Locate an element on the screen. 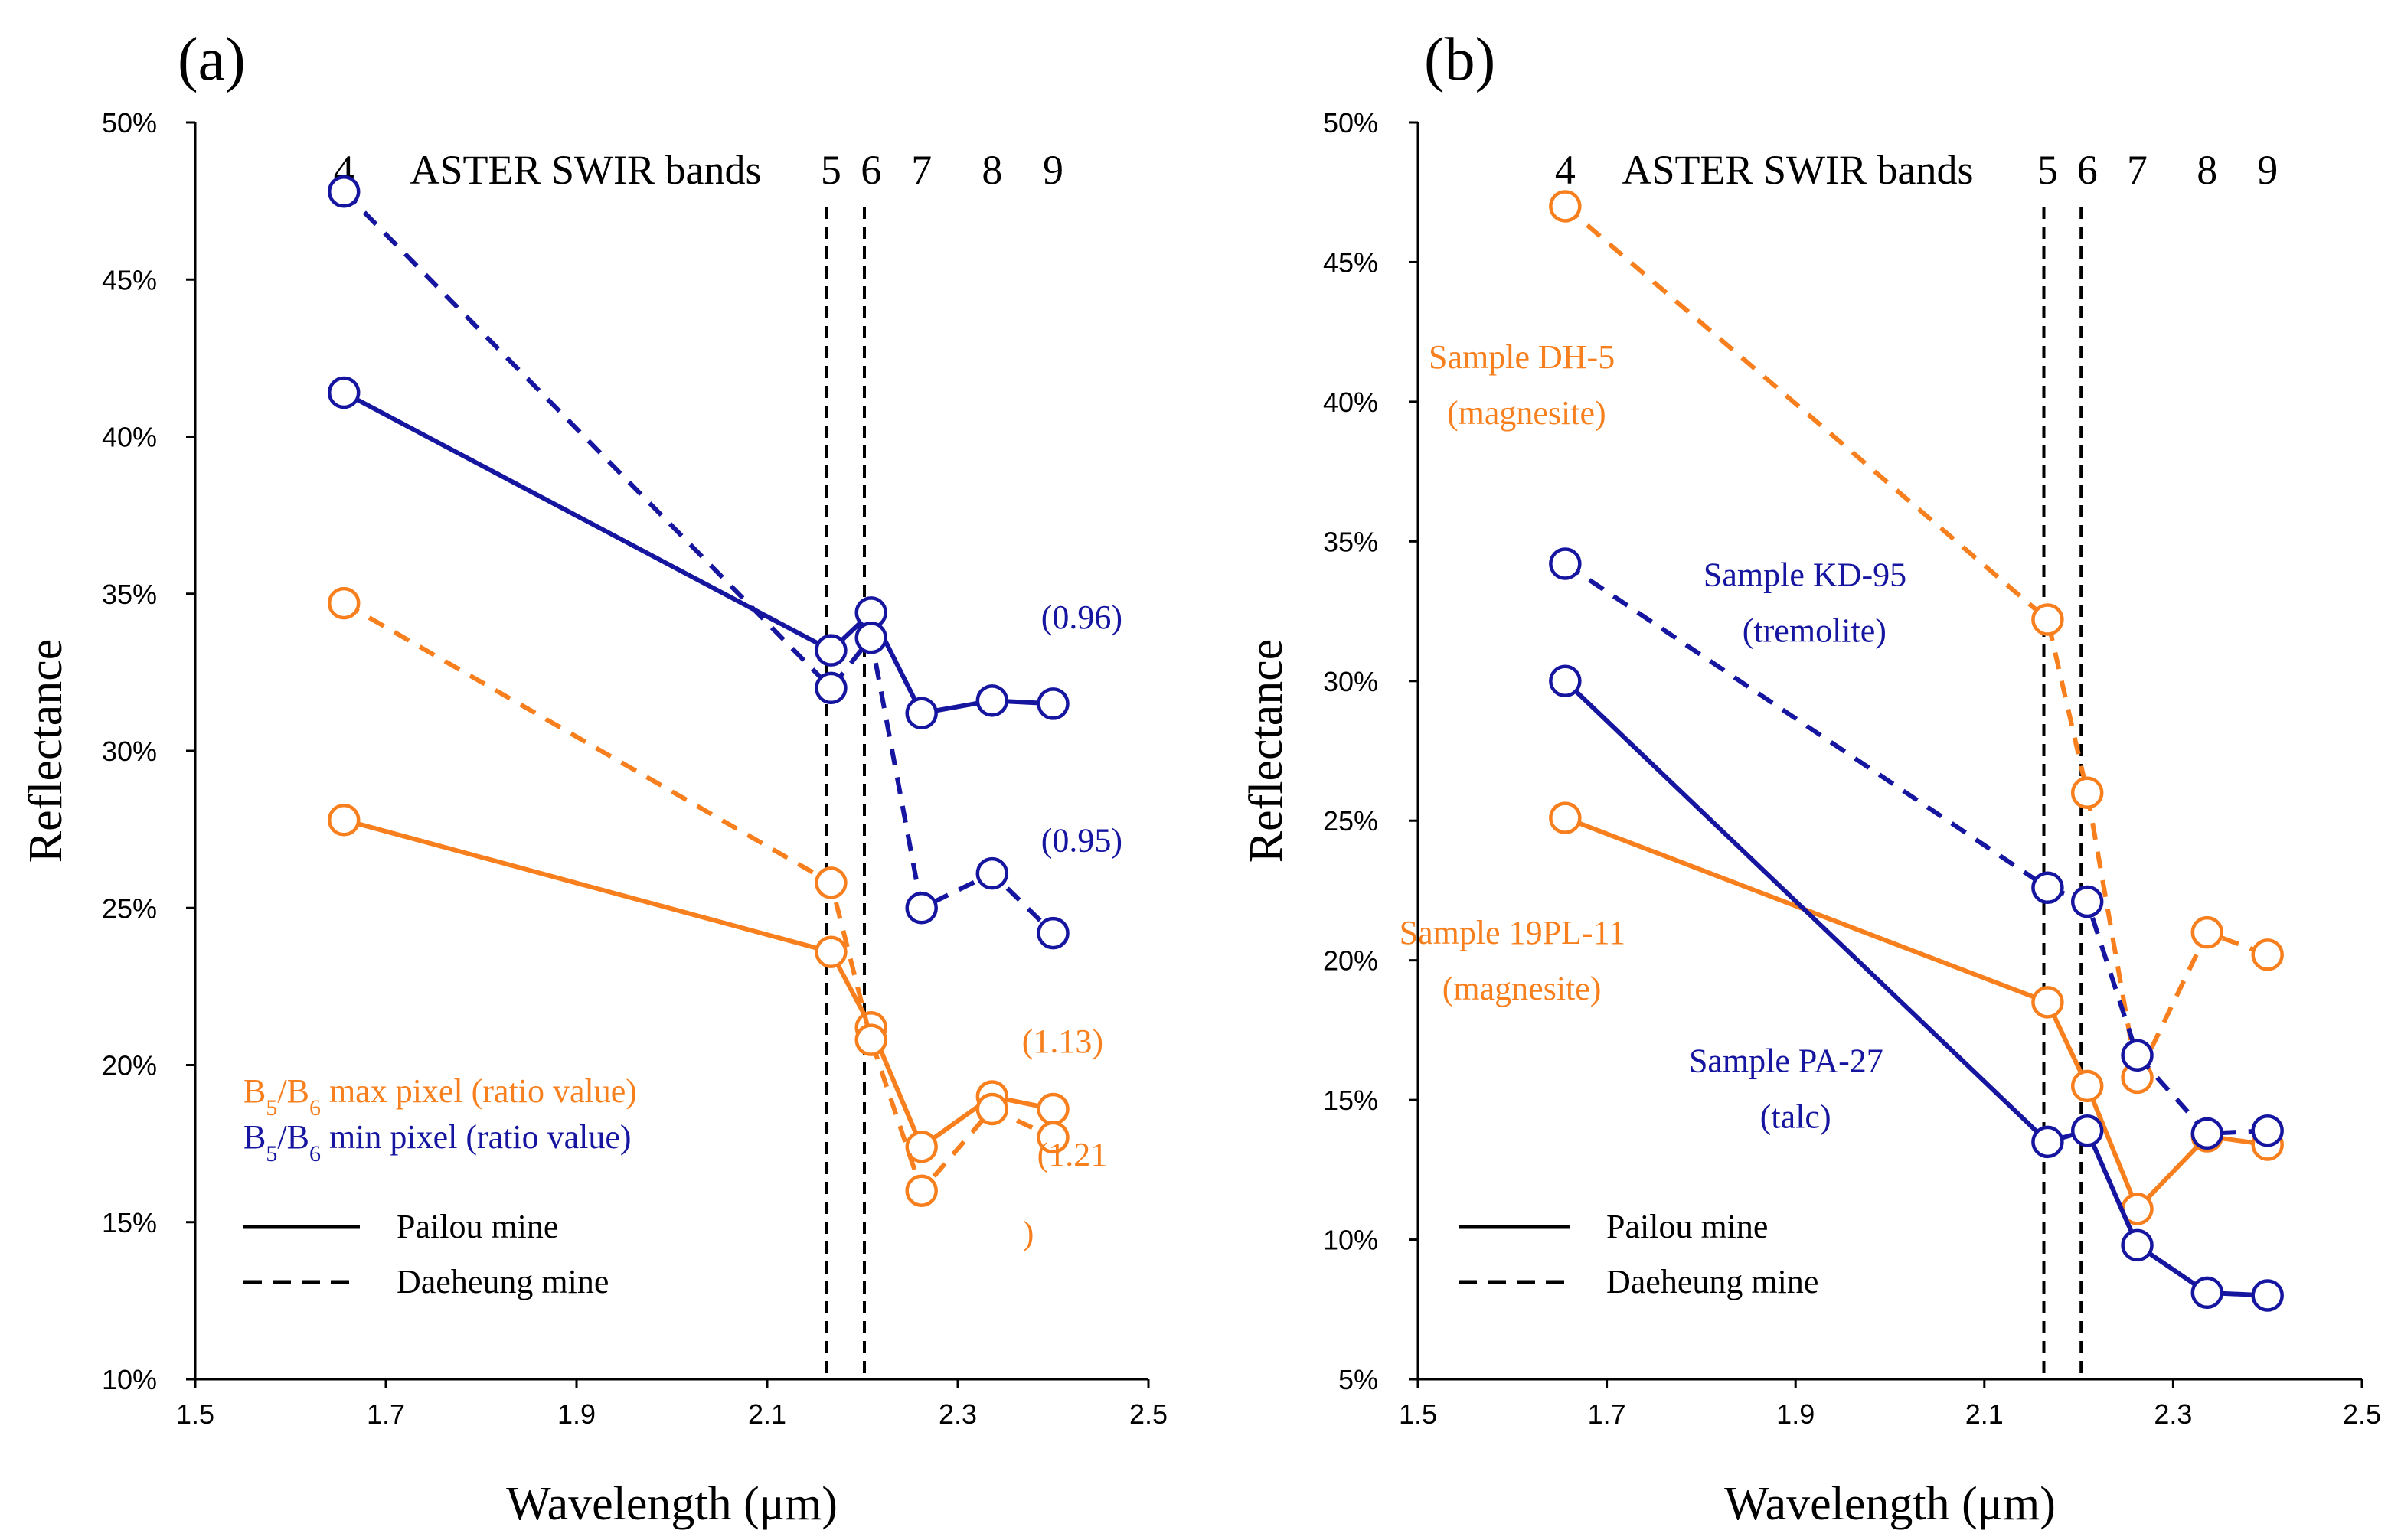 Image resolution: width=2388 pixels, height=1540 pixels. legend-line-label: Daeheung mine is located at coordinates (1712, 1281).